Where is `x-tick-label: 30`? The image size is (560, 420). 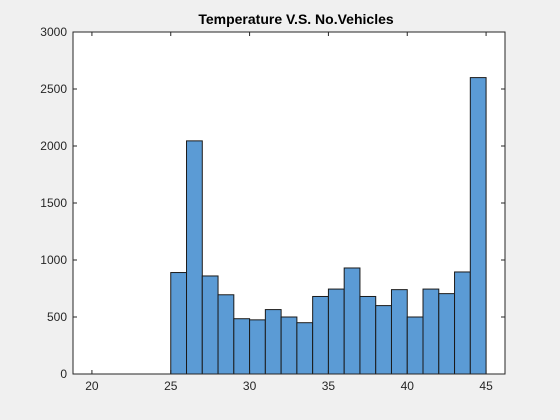
x-tick-label: 30 is located at coordinates (250, 386).